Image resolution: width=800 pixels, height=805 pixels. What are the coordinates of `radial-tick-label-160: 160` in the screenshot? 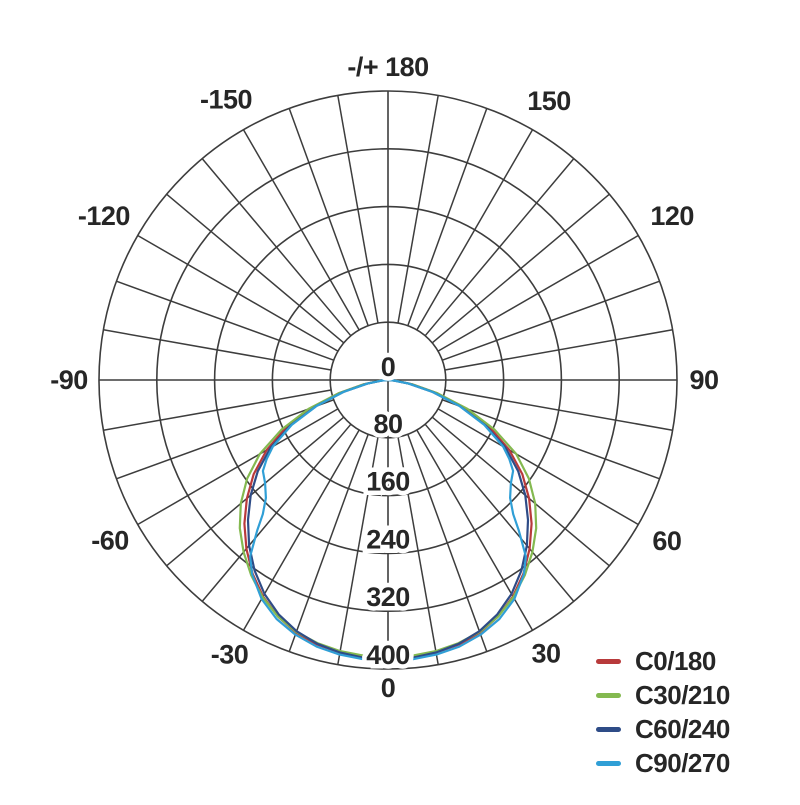 It's located at (388, 482).